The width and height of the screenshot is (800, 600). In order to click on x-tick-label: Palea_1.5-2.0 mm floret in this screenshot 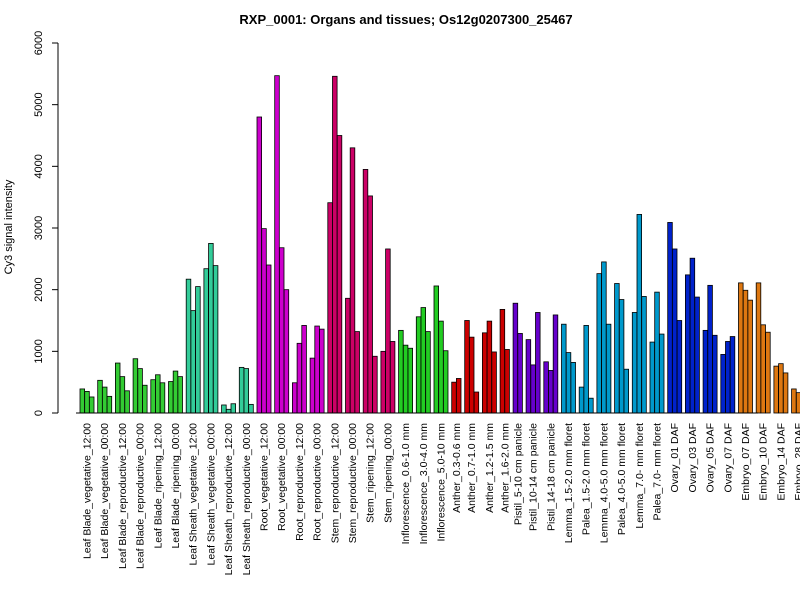, I will do `click(587, 479)`.